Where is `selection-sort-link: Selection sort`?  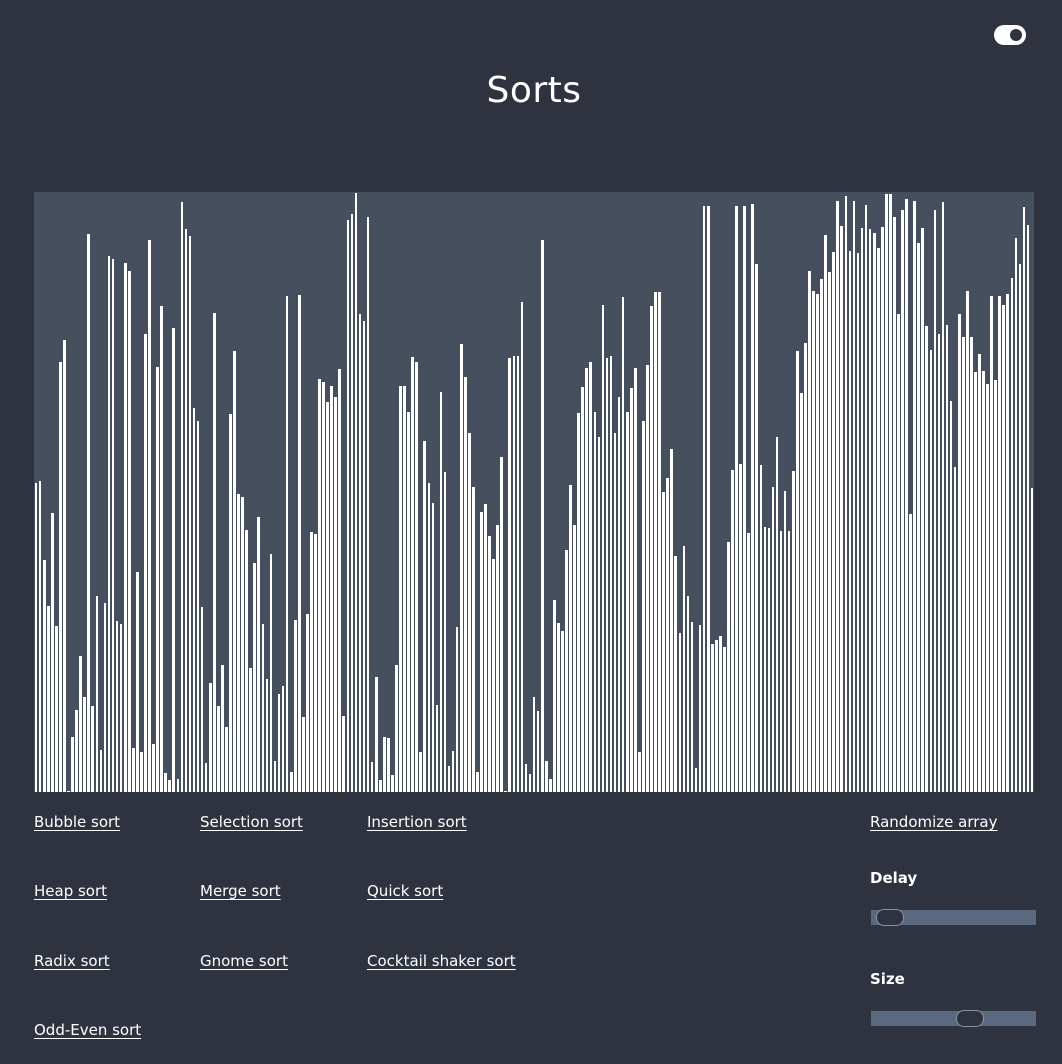 selection-sort-link: Selection sort is located at coordinates (251, 822).